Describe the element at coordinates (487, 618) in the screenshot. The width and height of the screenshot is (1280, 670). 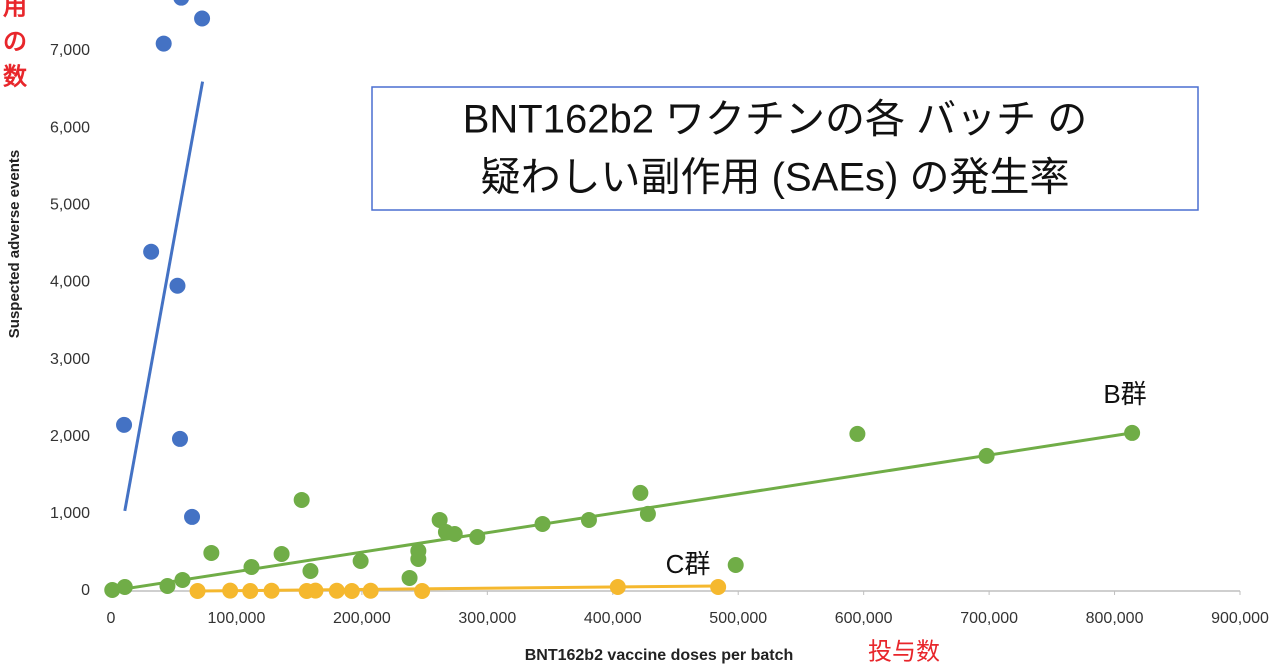
I see `x-tick-label: 300,000` at that location.